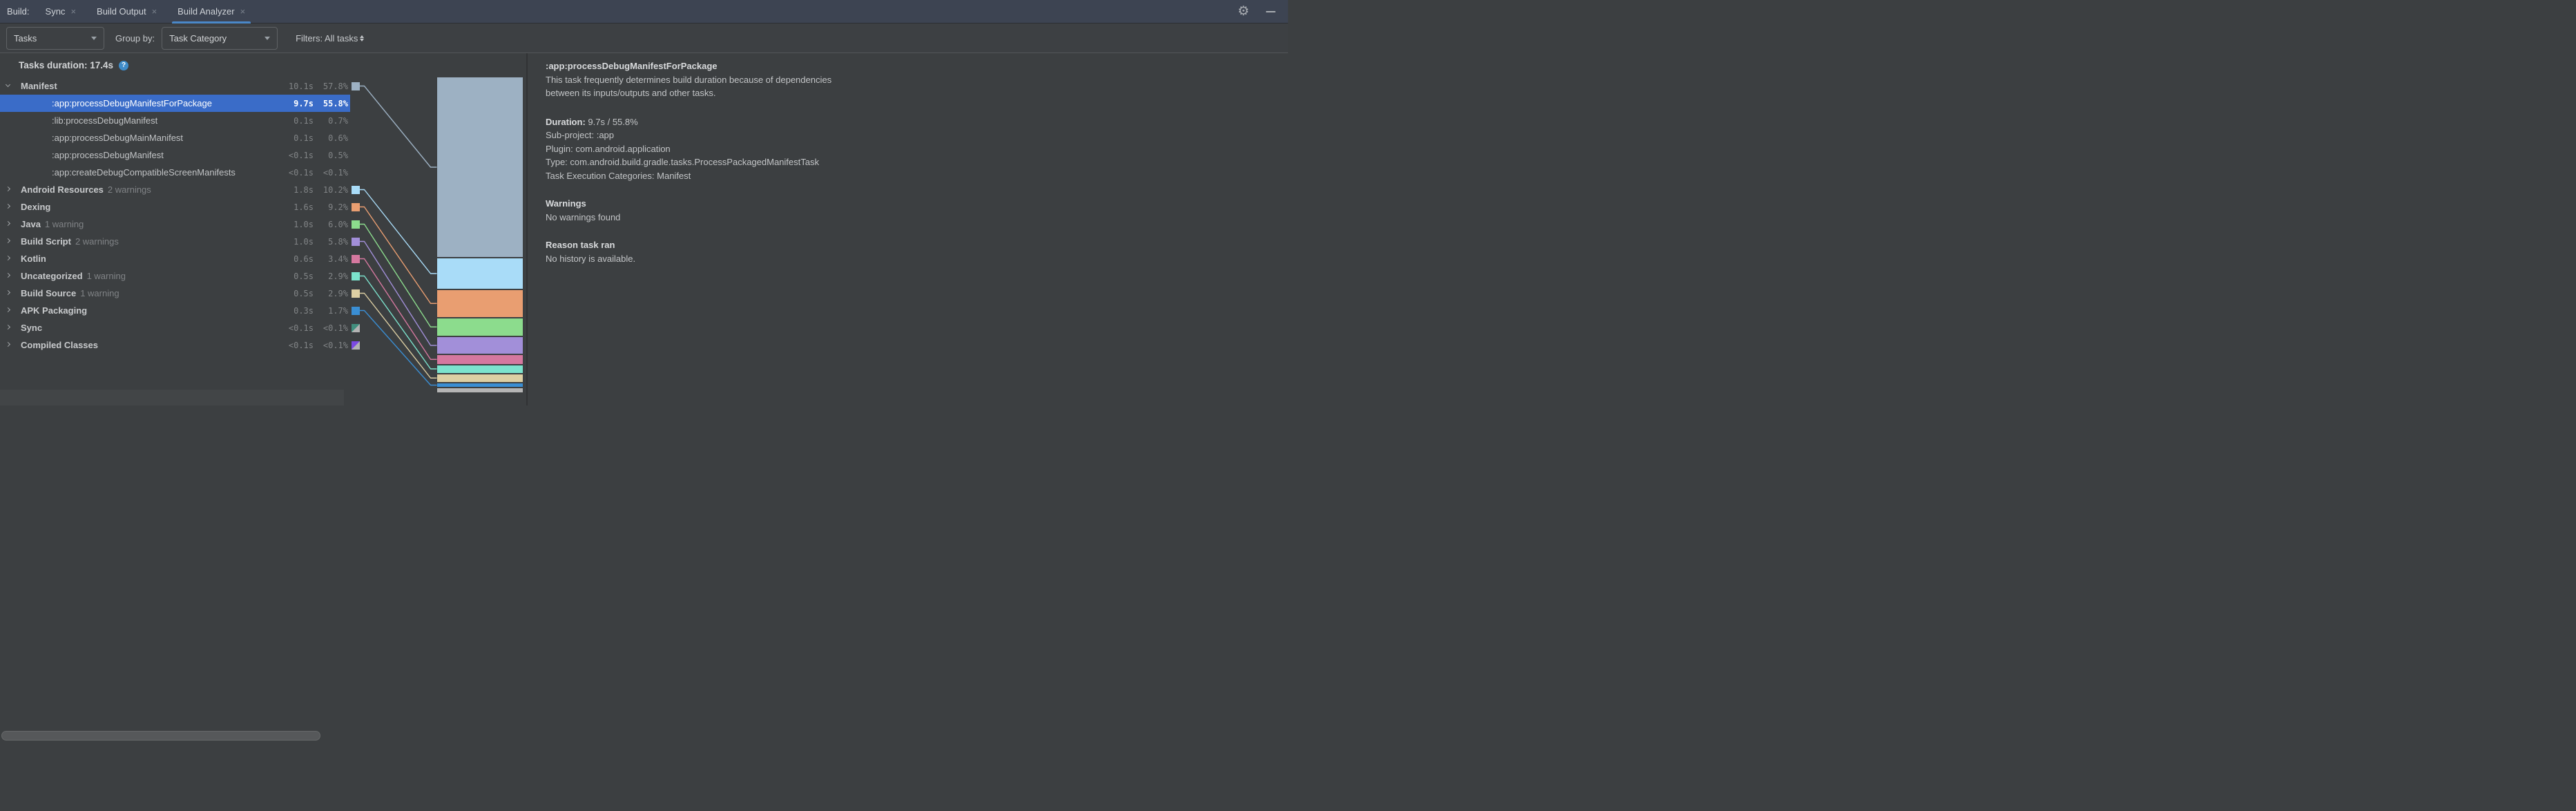 This screenshot has height=811, width=2576. What do you see at coordinates (32, 328) in the screenshot?
I see `task-label: Sync` at bounding box center [32, 328].